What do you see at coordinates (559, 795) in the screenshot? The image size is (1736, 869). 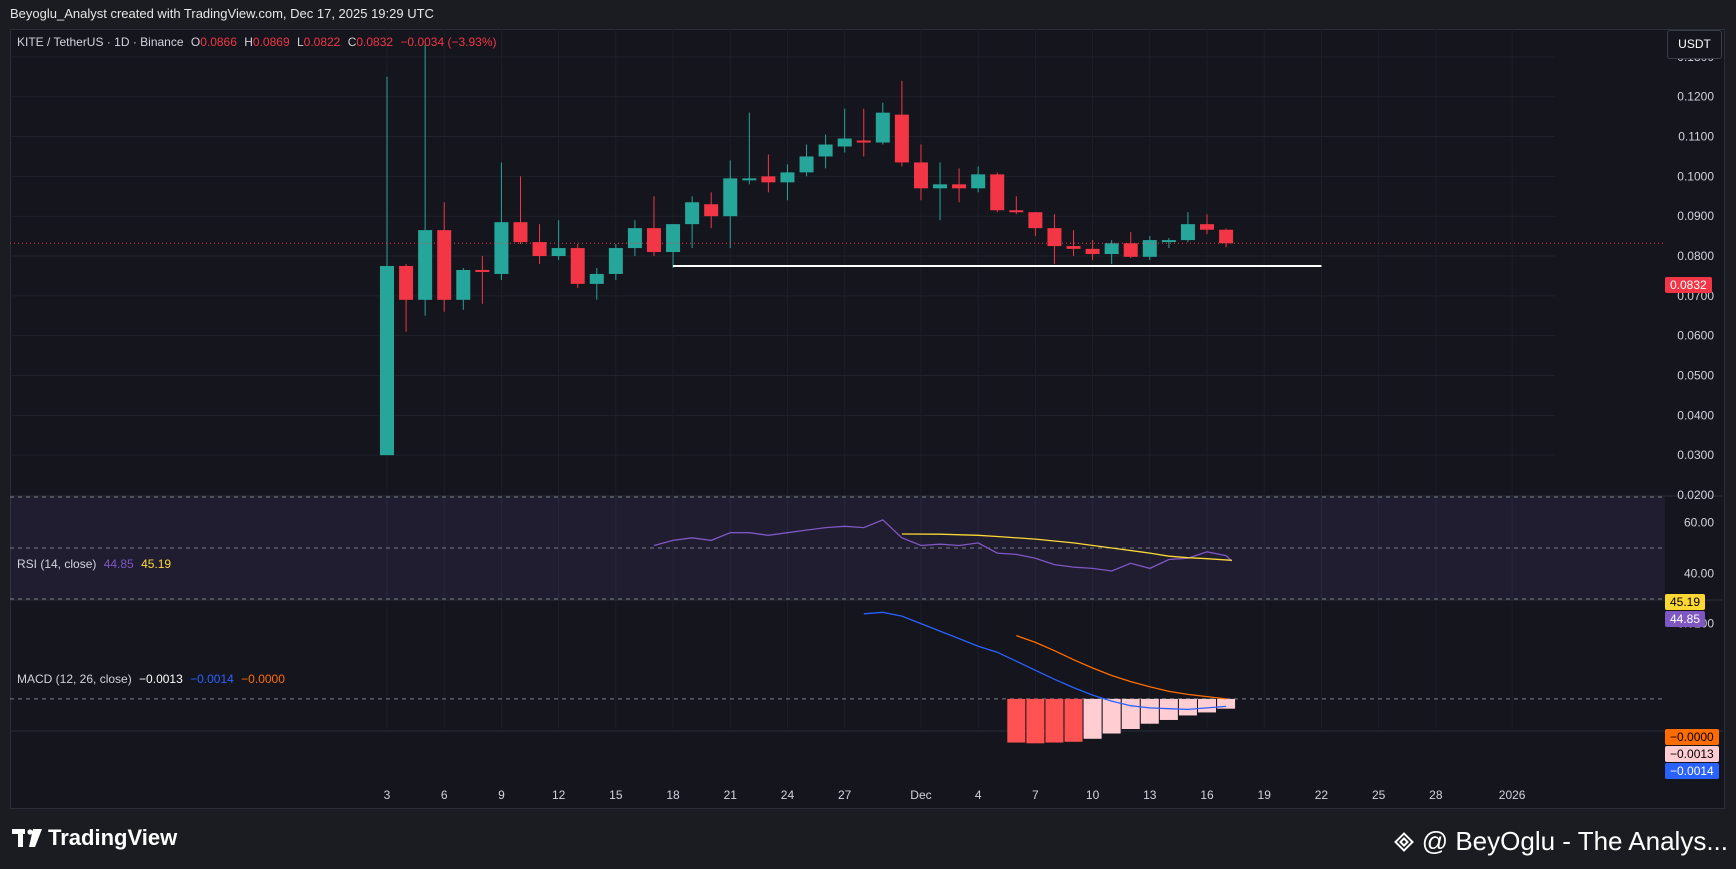 I see `x-tick-label: 12` at bounding box center [559, 795].